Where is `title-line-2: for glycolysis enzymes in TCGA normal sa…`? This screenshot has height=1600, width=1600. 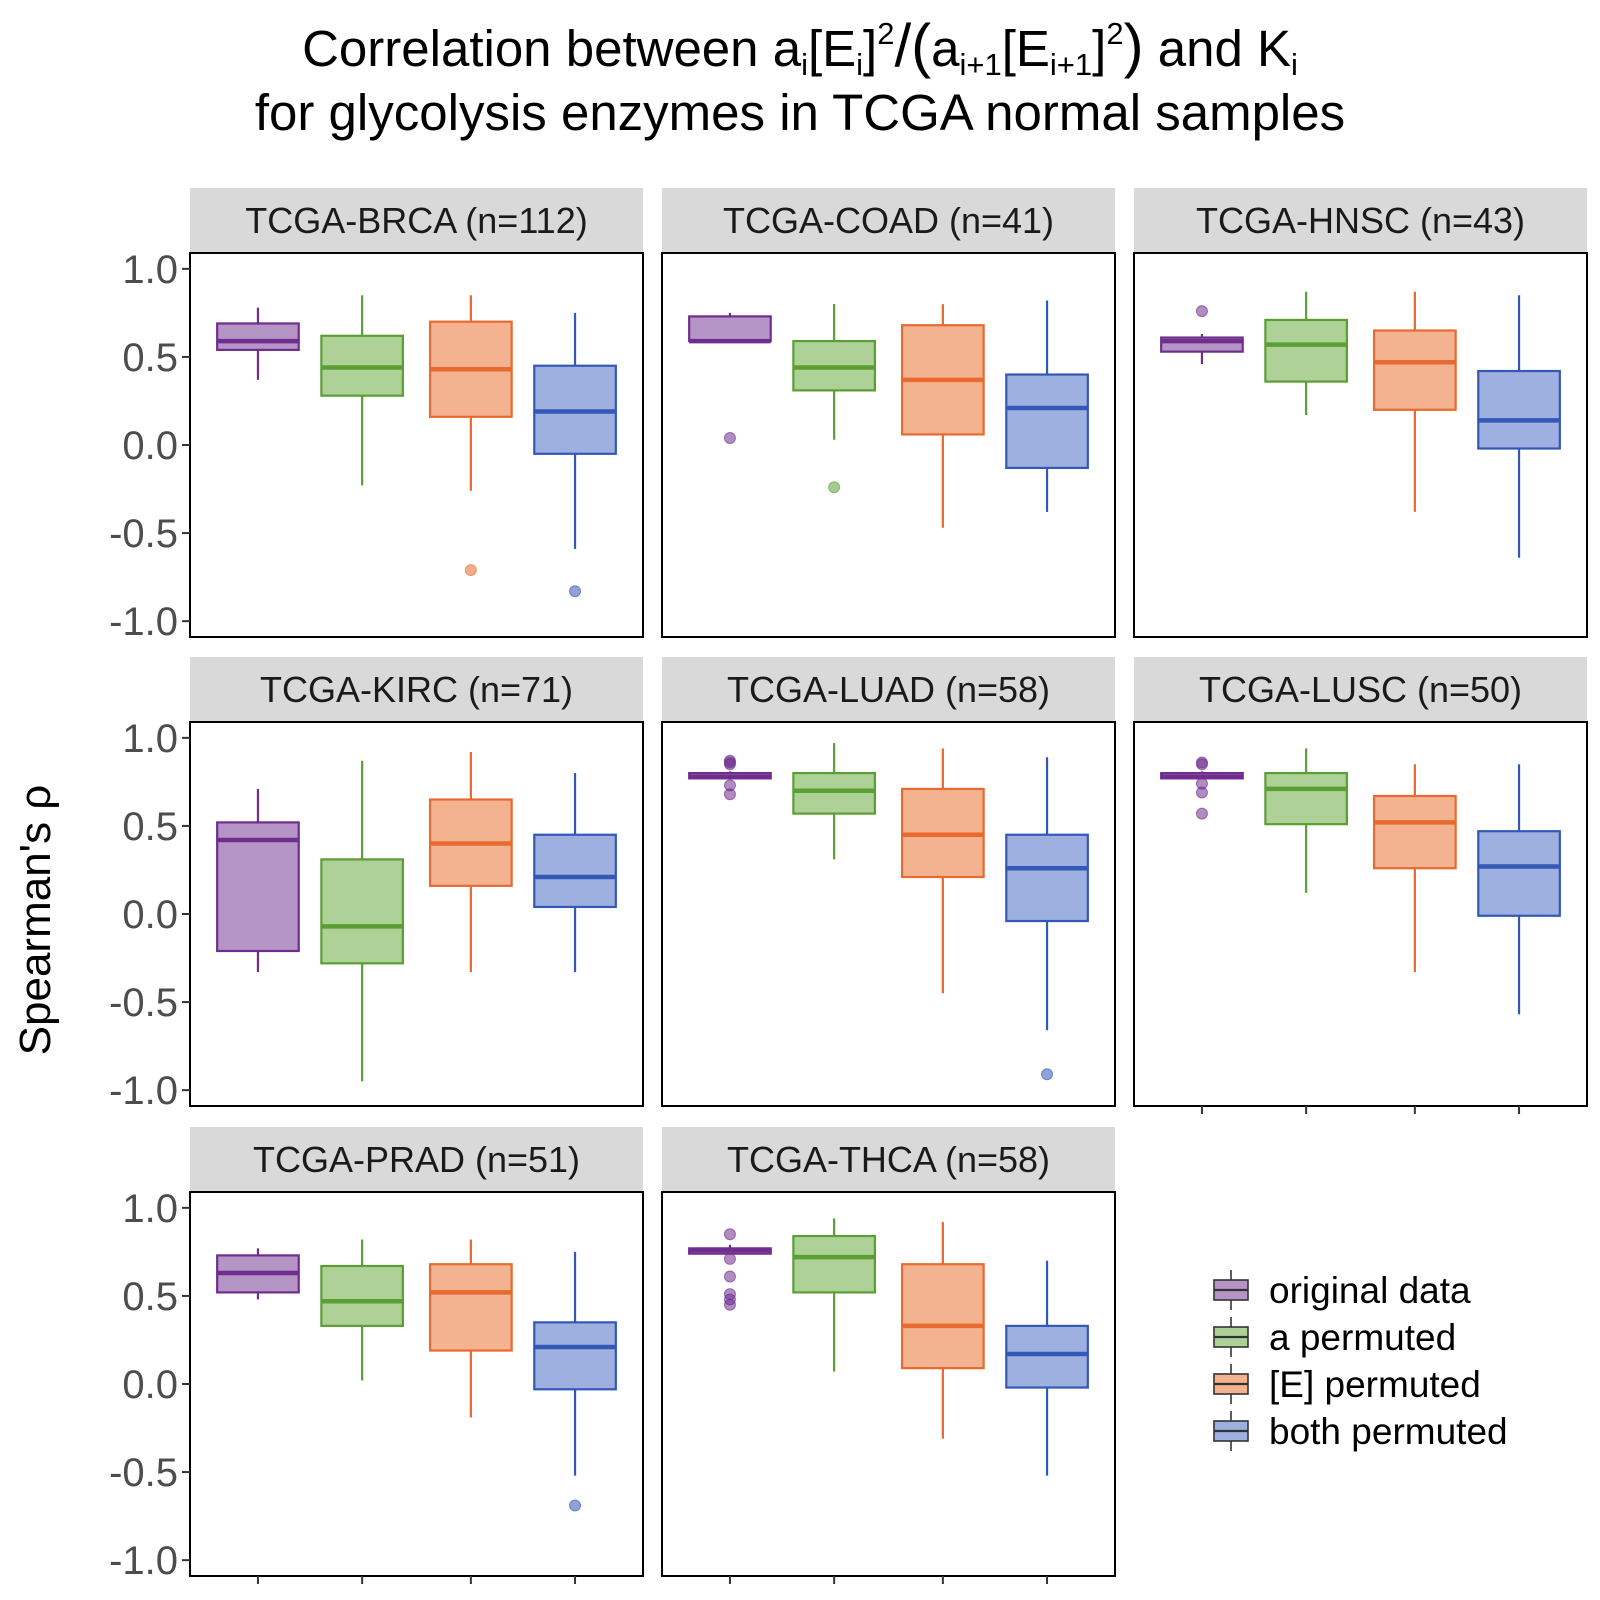
title-line-2: for glycolysis enzymes in TCGA normal sa… is located at coordinates (800, 112).